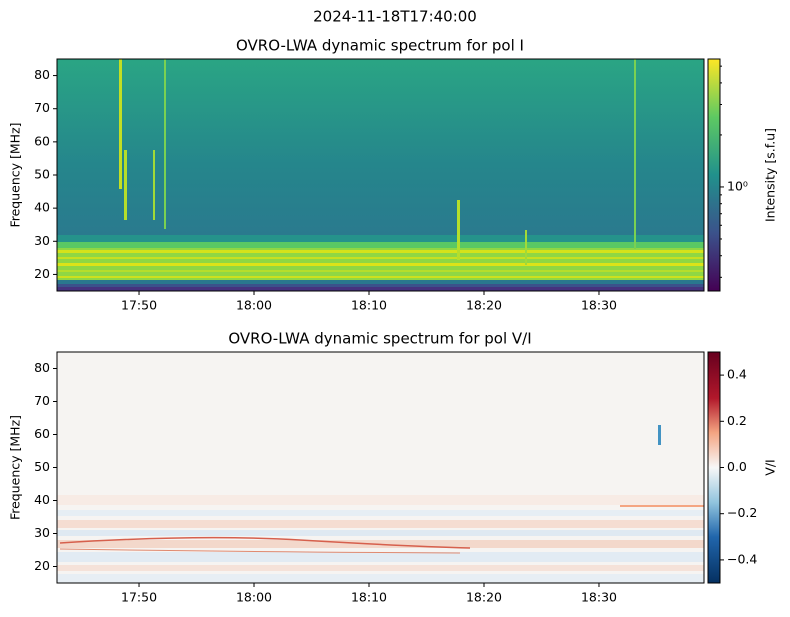 This screenshot has height=617, width=790. What do you see at coordinates (737, 466) in the screenshot?
I see `colorbar-tick-label: 0.0` at bounding box center [737, 466].